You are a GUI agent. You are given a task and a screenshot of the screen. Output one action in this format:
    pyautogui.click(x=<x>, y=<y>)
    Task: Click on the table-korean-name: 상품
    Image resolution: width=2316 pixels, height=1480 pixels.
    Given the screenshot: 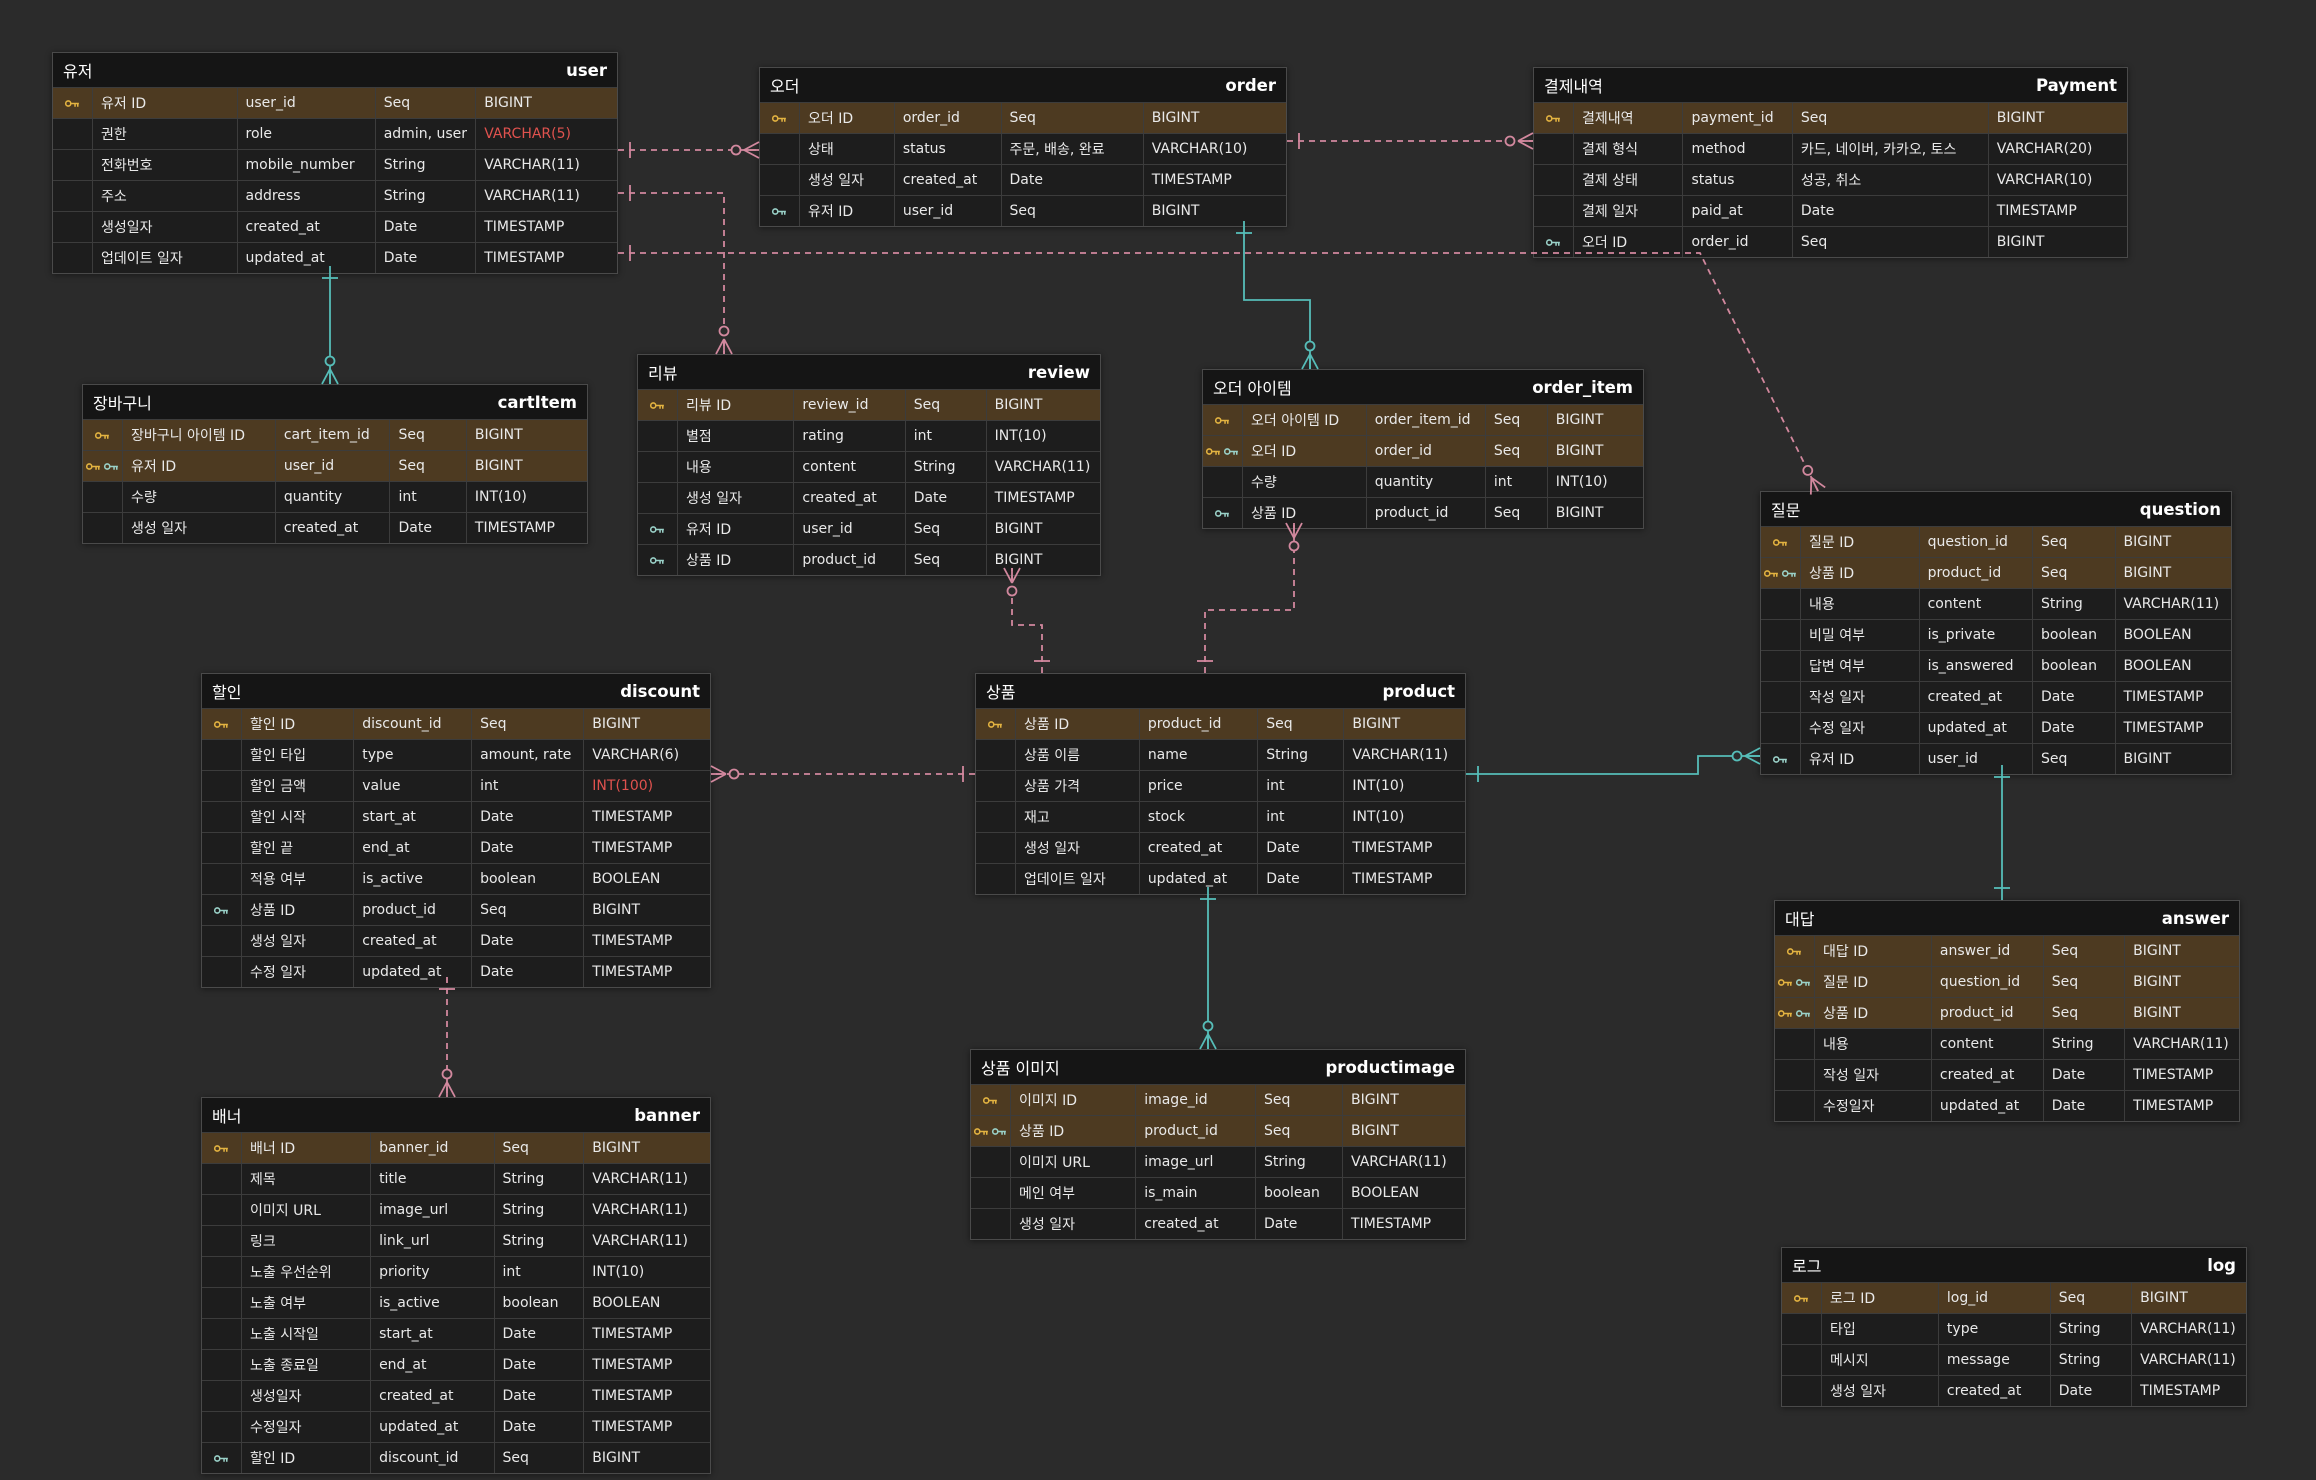 What is the action you would take?
    pyautogui.click(x=1001, y=692)
    